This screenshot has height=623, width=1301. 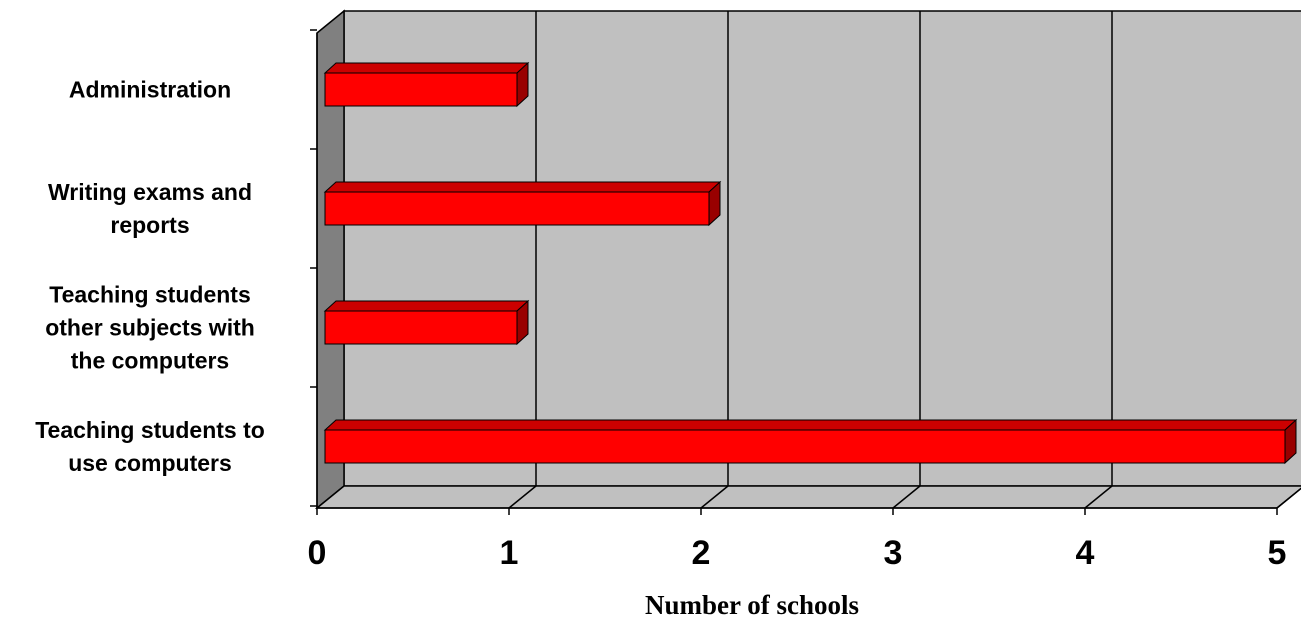 What do you see at coordinates (317, 553) in the screenshot?
I see `x-tick-label: 0` at bounding box center [317, 553].